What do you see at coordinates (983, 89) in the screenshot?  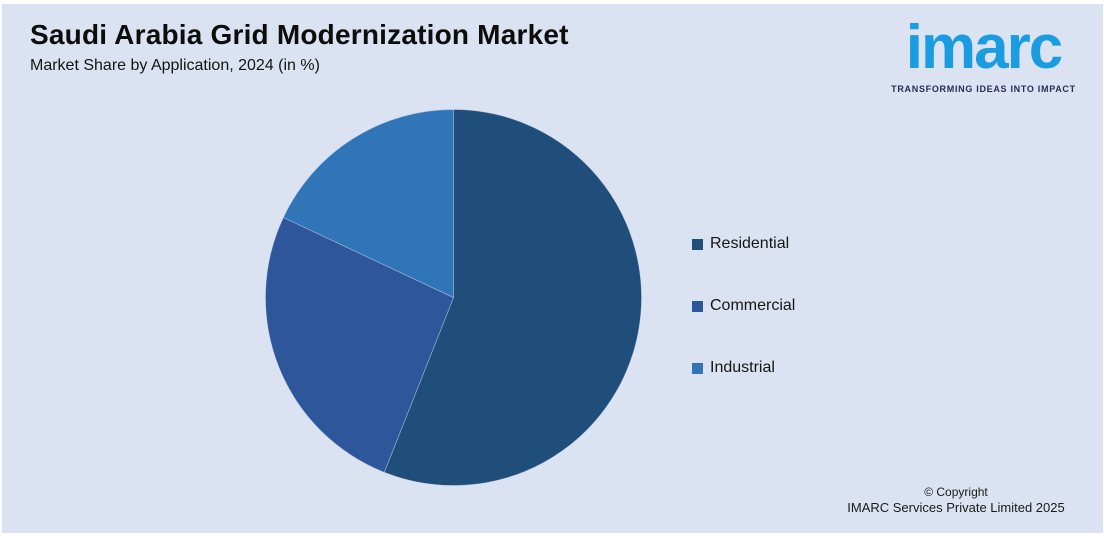 I see `imarc-logo-tagline: TRANSFORMING IDEAS INTO IMPACT` at bounding box center [983, 89].